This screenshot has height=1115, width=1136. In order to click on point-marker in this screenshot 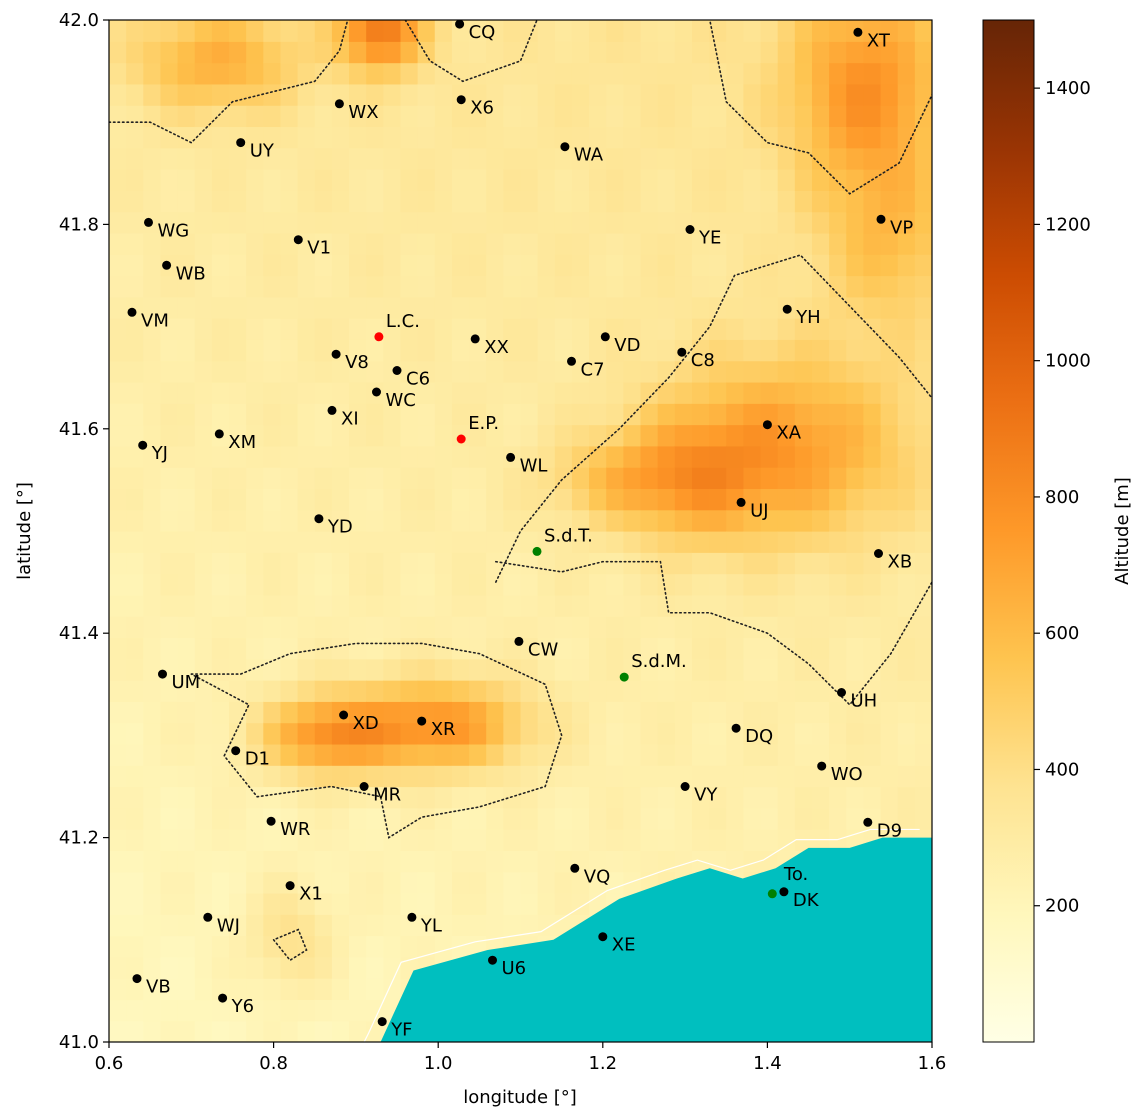, I will do `click(148, 222)`.